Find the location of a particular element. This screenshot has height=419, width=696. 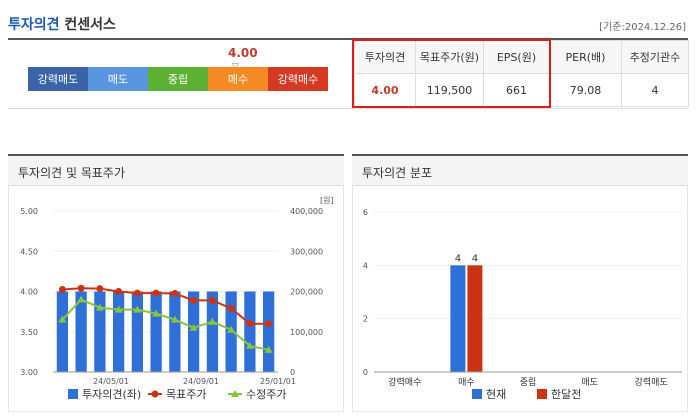

x-tick-label: 24/09/01 is located at coordinates (201, 381).